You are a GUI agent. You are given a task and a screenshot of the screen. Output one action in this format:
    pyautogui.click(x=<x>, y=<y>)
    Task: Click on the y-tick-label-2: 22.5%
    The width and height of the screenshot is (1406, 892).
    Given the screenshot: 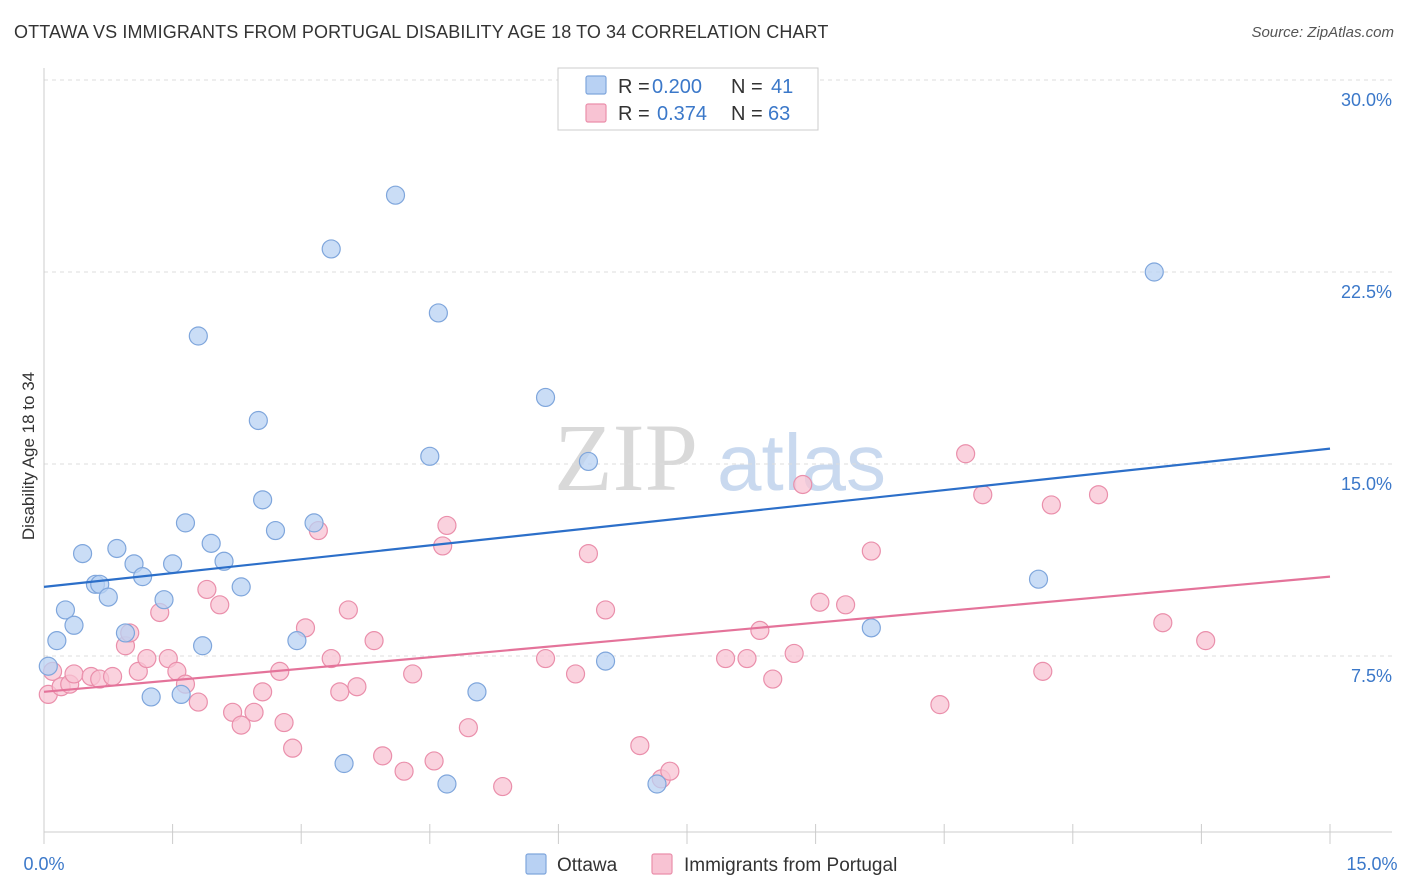 What is the action you would take?
    pyautogui.click(x=1366, y=292)
    